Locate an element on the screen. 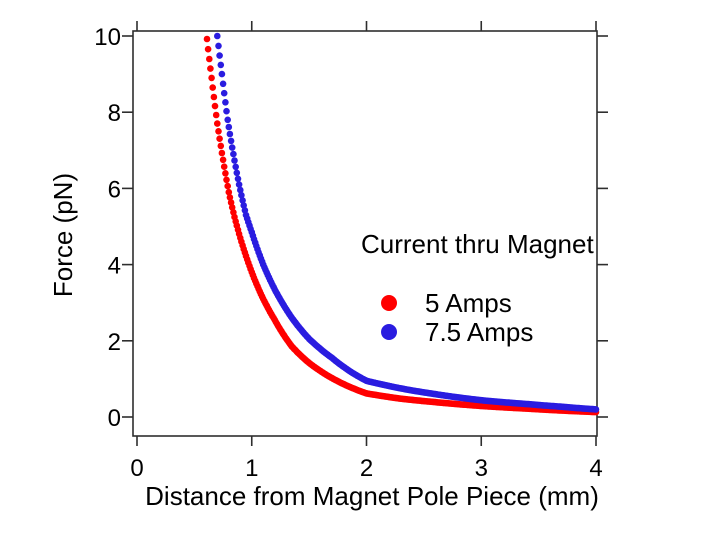 This screenshot has width=720, height=540. y-tick-label: 0 is located at coordinates (114, 418).